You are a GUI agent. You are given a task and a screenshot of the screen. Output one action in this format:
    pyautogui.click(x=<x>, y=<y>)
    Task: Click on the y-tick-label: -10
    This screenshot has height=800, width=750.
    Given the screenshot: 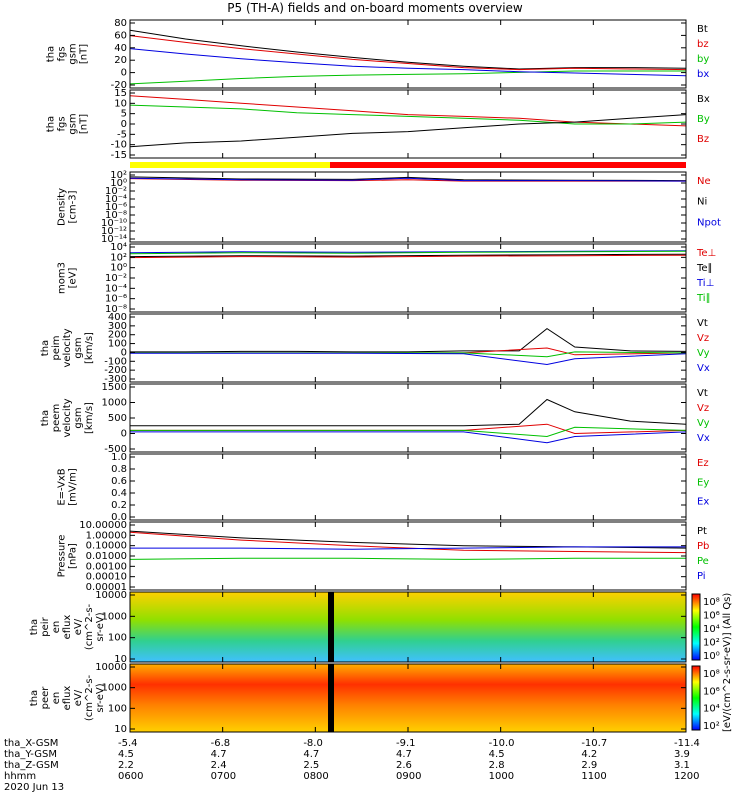 What is the action you would take?
    pyautogui.click(x=119, y=145)
    